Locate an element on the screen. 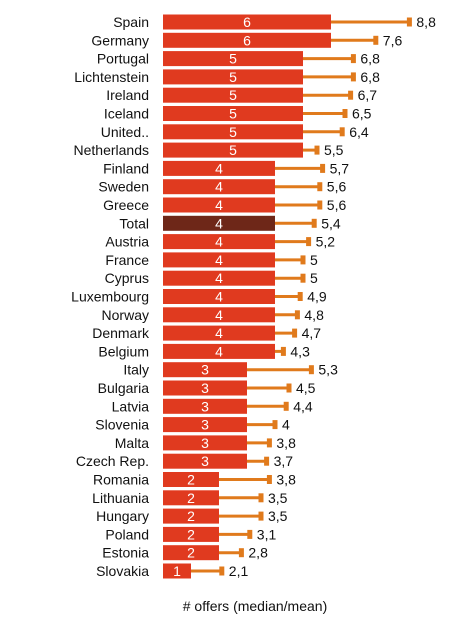 Image resolution: width=461 pixels, height=625 pixels. mean-value-label: 4,5 is located at coordinates (306, 388).